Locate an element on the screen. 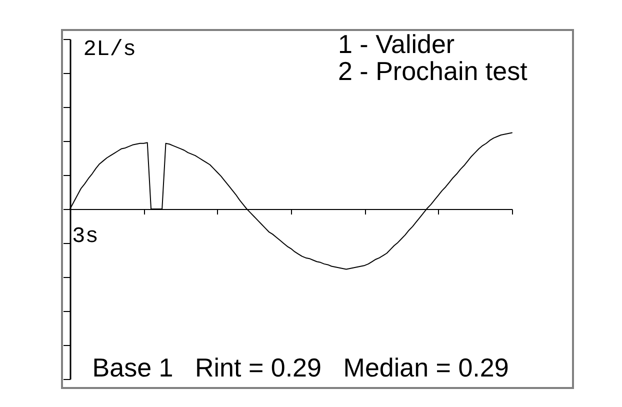 The image size is (622, 407). text: 2 - Prochain test is located at coordinates (433, 71).